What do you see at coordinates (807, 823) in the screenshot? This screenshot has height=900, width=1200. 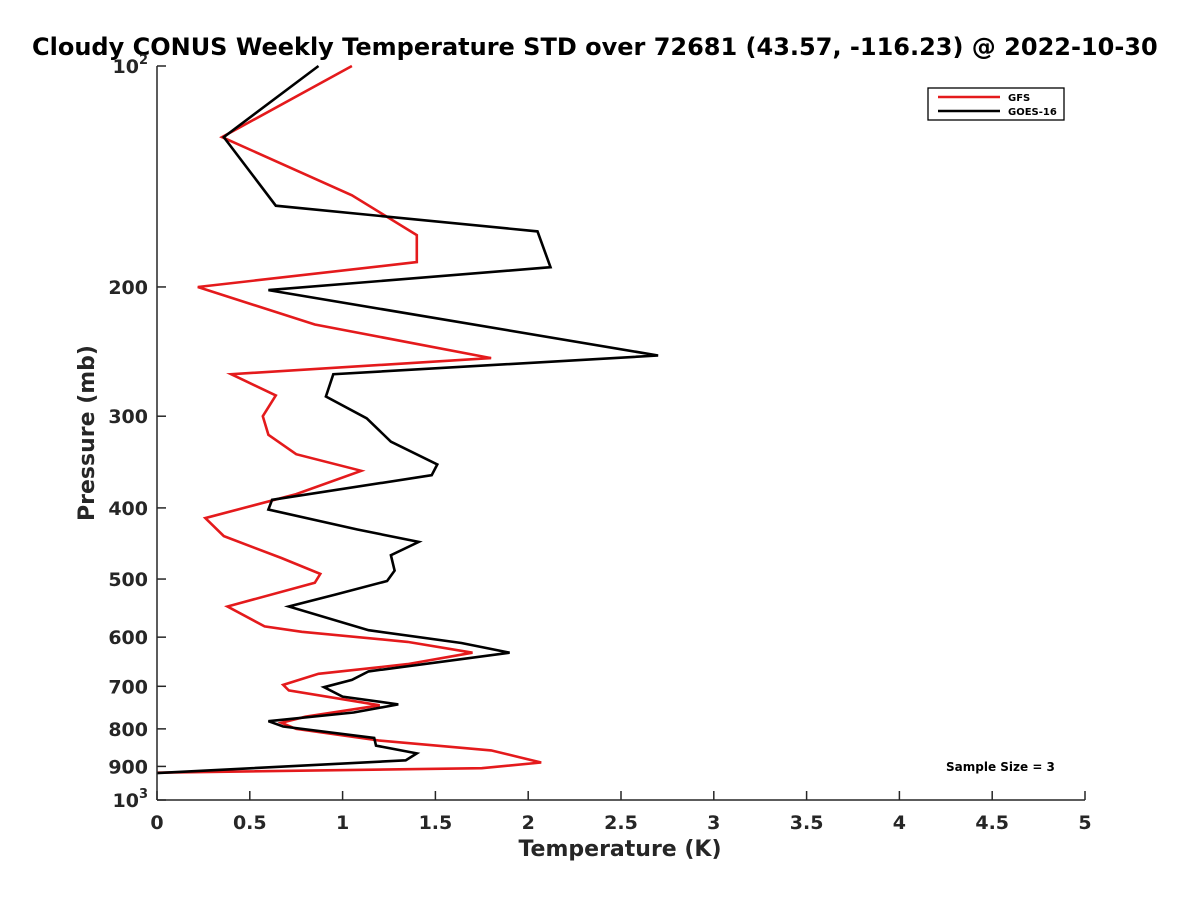 I see `x-tick-label: 3.5` at bounding box center [807, 823].